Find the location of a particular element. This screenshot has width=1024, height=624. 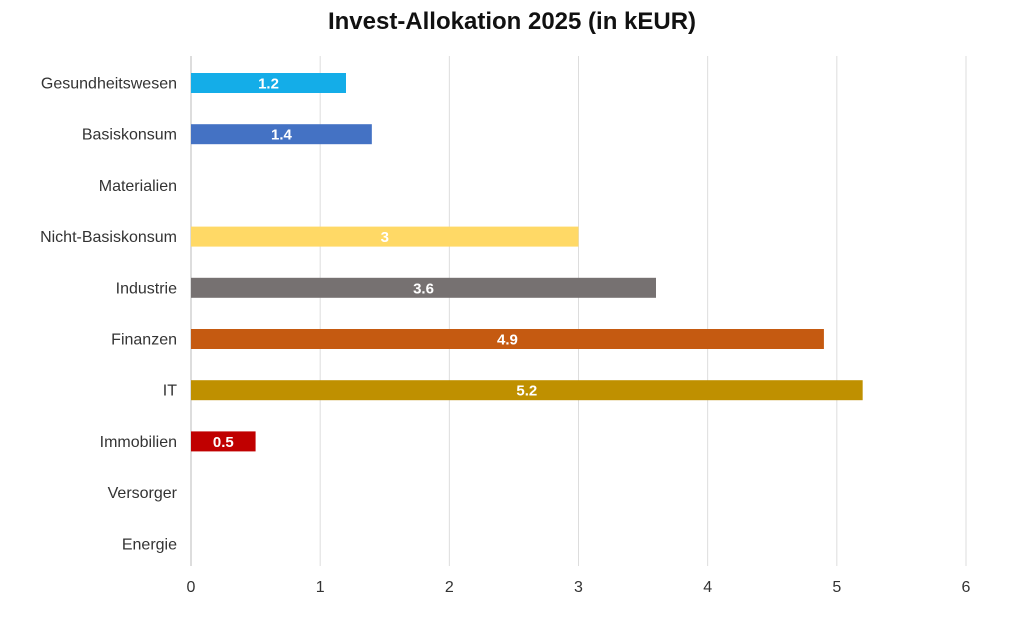

data-label-immobilien: 0.5 is located at coordinates (223, 442).